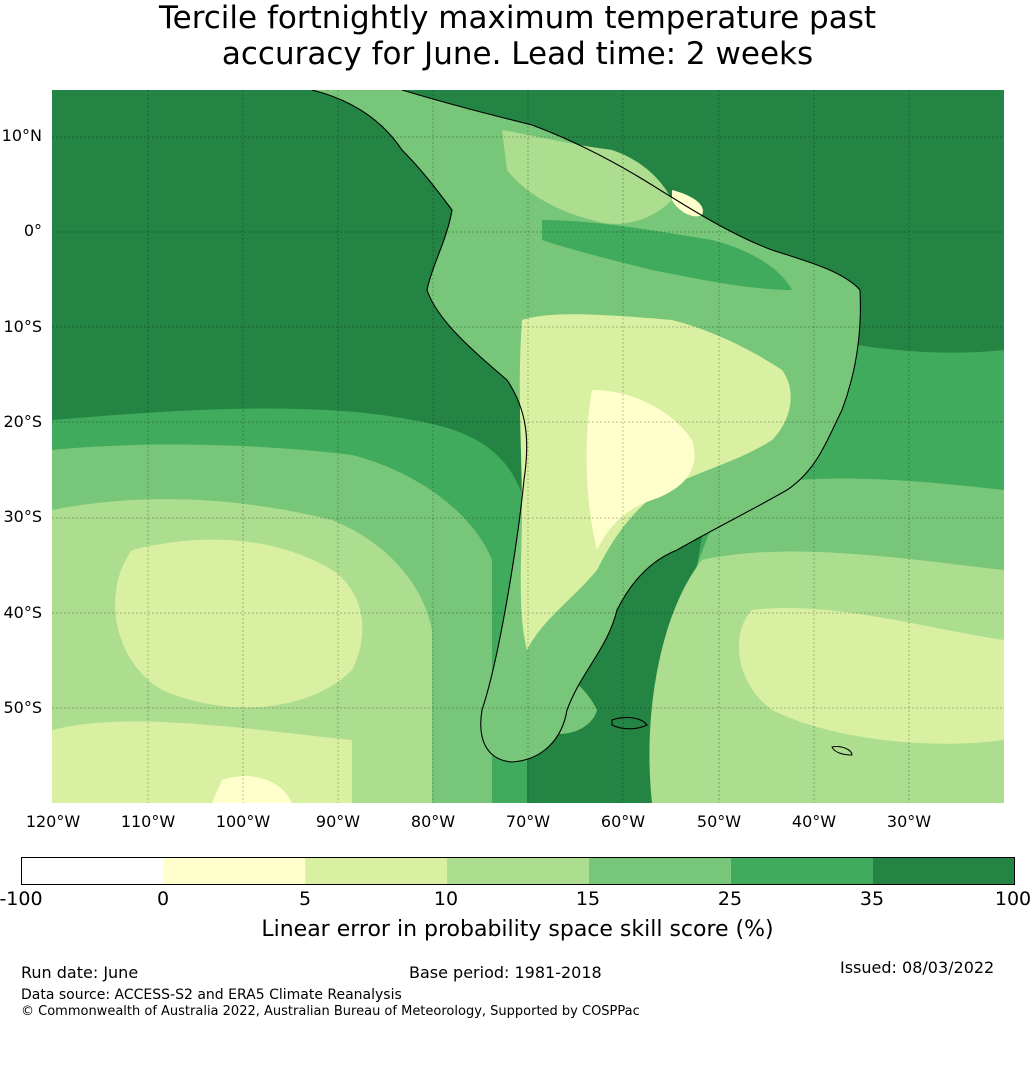 Image resolution: width=1035 pixels, height=1065 pixels. Describe the element at coordinates (528, 821) in the screenshot. I see `lon-label-70w: 70°W` at that location.